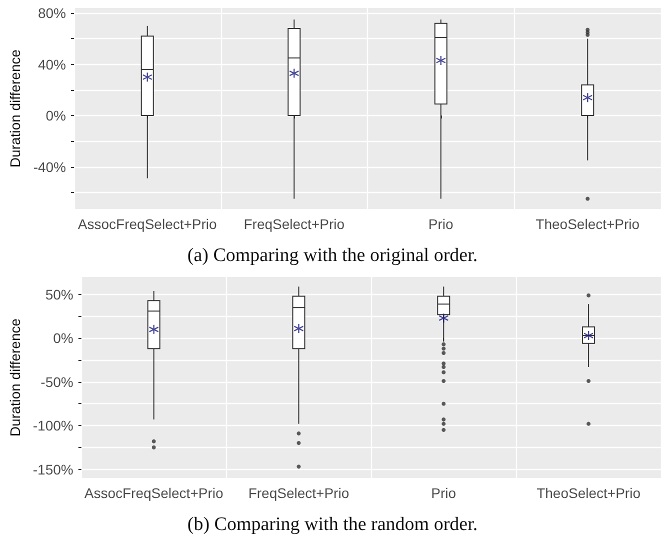 This screenshot has height=539, width=665. What do you see at coordinates (332, 255) in the screenshot?
I see `text: (a) Comparing with the original order.` at bounding box center [332, 255].